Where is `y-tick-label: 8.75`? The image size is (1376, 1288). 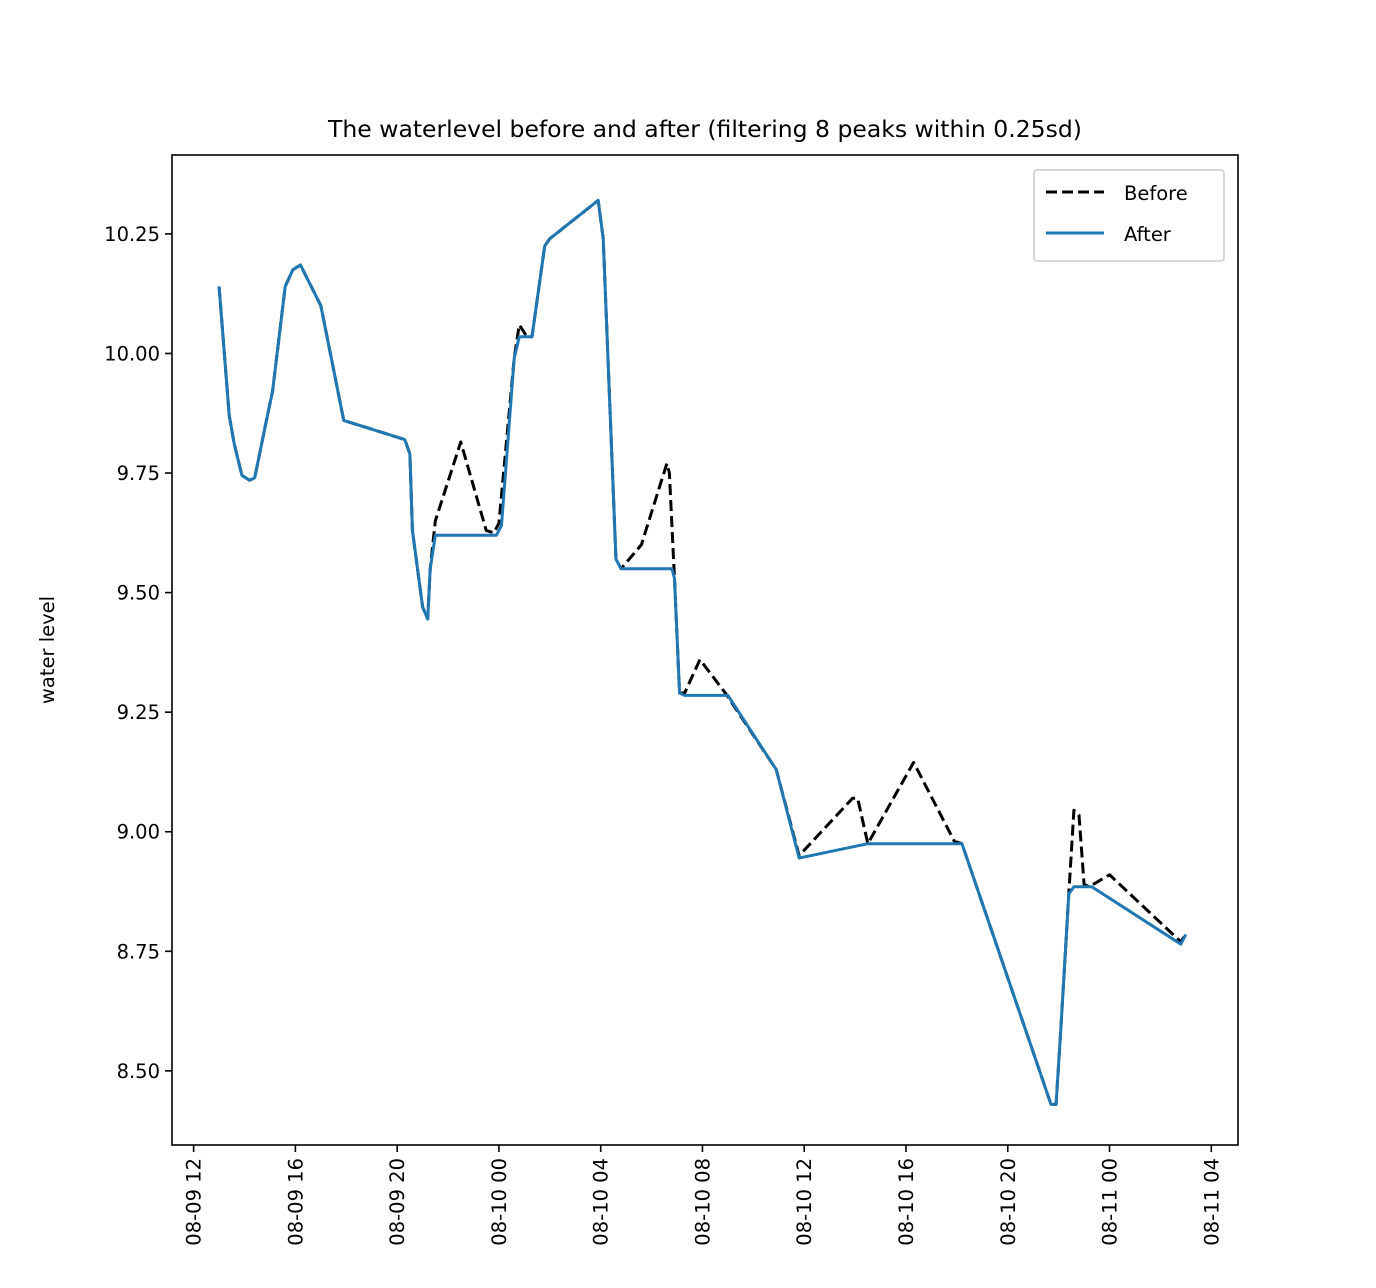
y-tick-label: 8.75 is located at coordinates (138, 951).